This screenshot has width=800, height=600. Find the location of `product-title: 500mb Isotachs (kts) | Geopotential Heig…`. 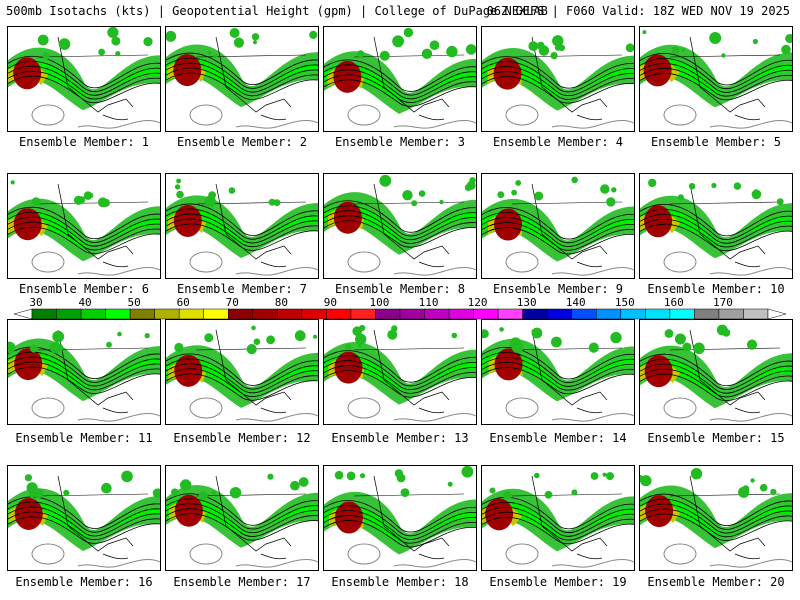

product-title: 500mb Isotachs (kts) | Geopotential Heig… is located at coordinates (277, 11).